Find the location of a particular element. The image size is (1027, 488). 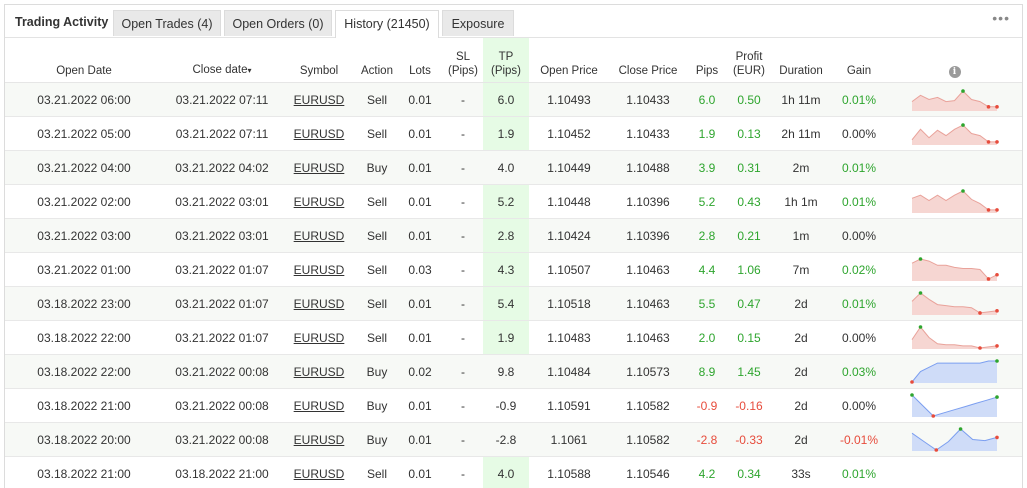

cell-gain: -0.01% is located at coordinates (859, 440).